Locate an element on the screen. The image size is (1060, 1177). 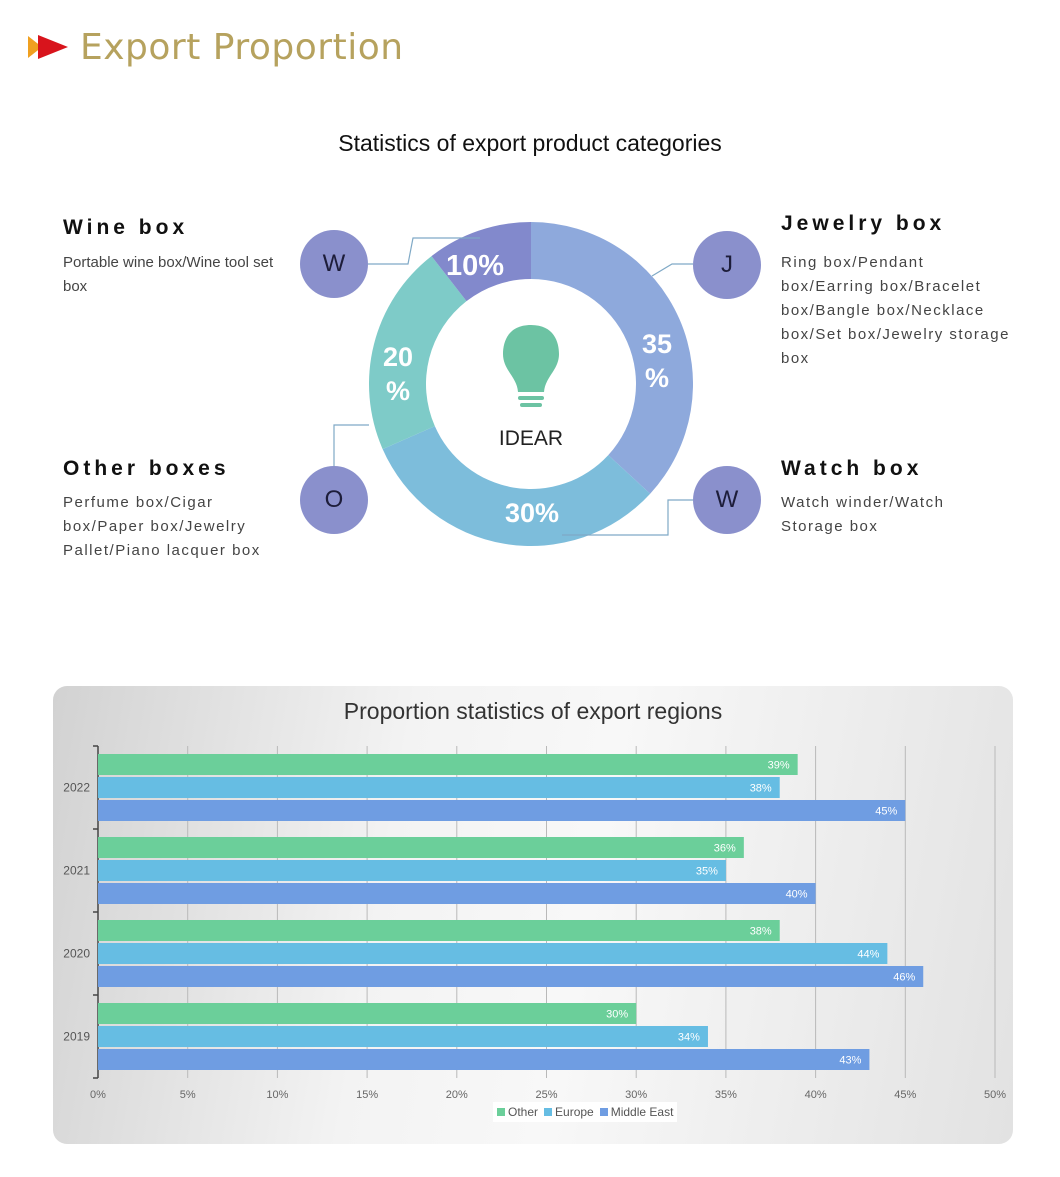
slice-label-watch: 30% is located at coordinates (532, 513).